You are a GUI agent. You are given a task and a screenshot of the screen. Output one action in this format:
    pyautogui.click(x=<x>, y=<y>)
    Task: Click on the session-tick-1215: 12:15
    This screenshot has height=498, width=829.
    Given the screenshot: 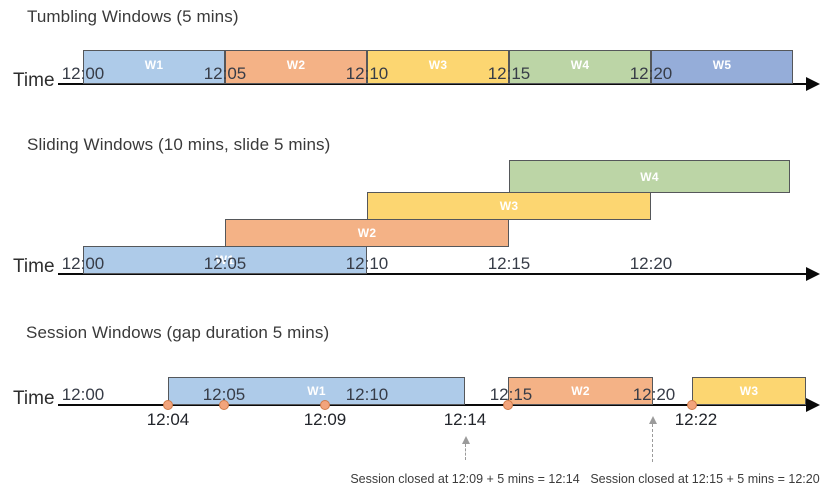 What is the action you would take?
    pyautogui.click(x=511, y=394)
    